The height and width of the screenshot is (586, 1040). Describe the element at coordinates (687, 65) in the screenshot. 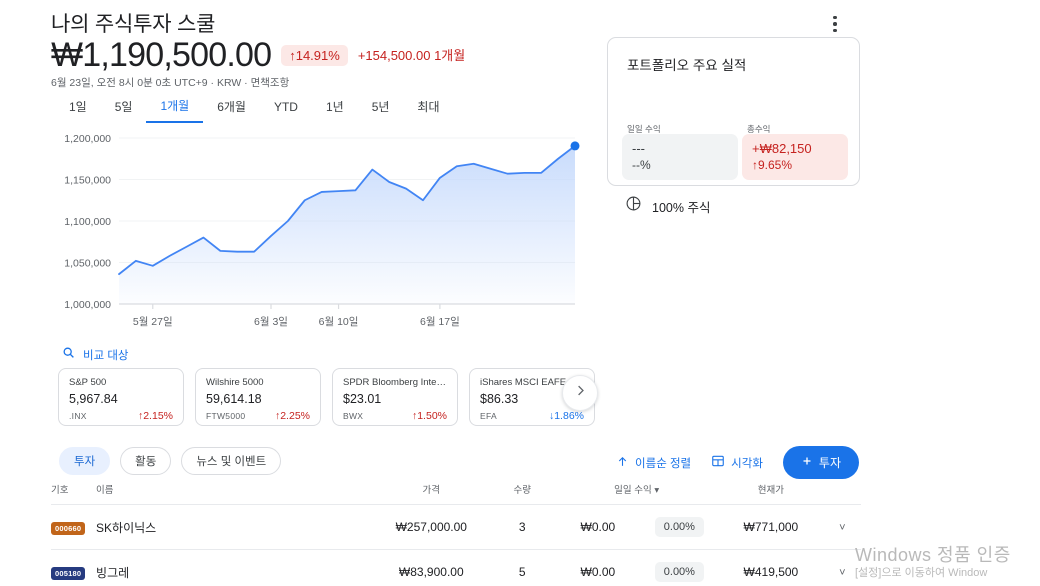

I see `portfolio-card-title: 포트폴리오 주요 실적` at that location.